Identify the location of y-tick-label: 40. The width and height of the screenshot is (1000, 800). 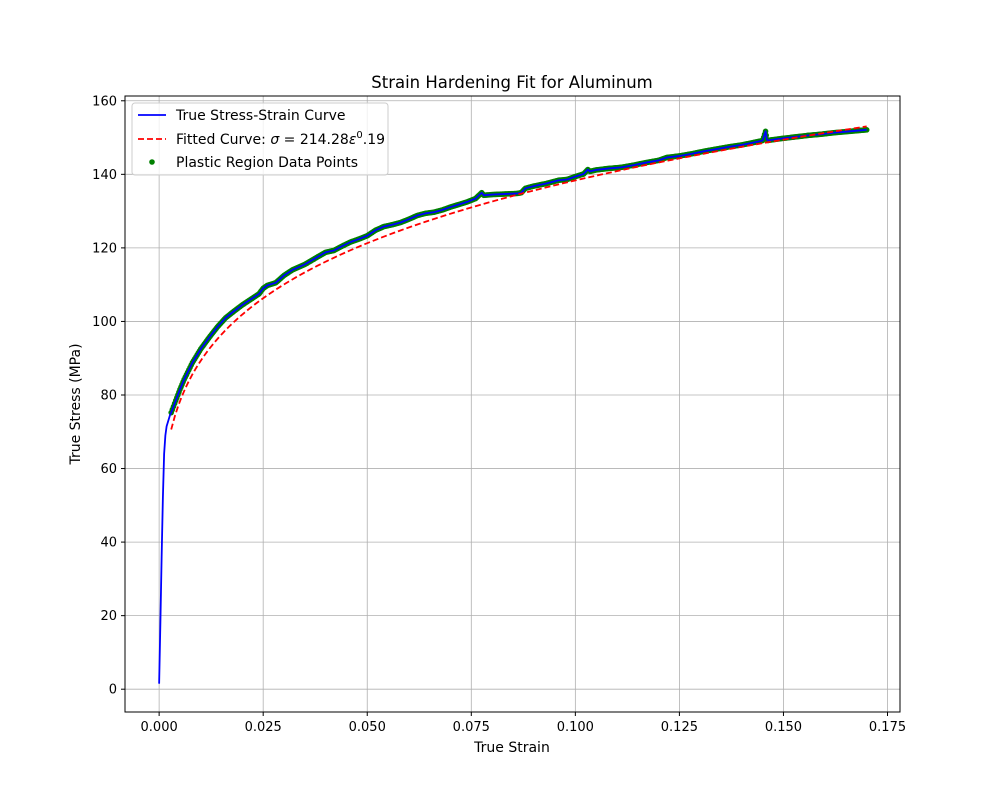
(108, 543).